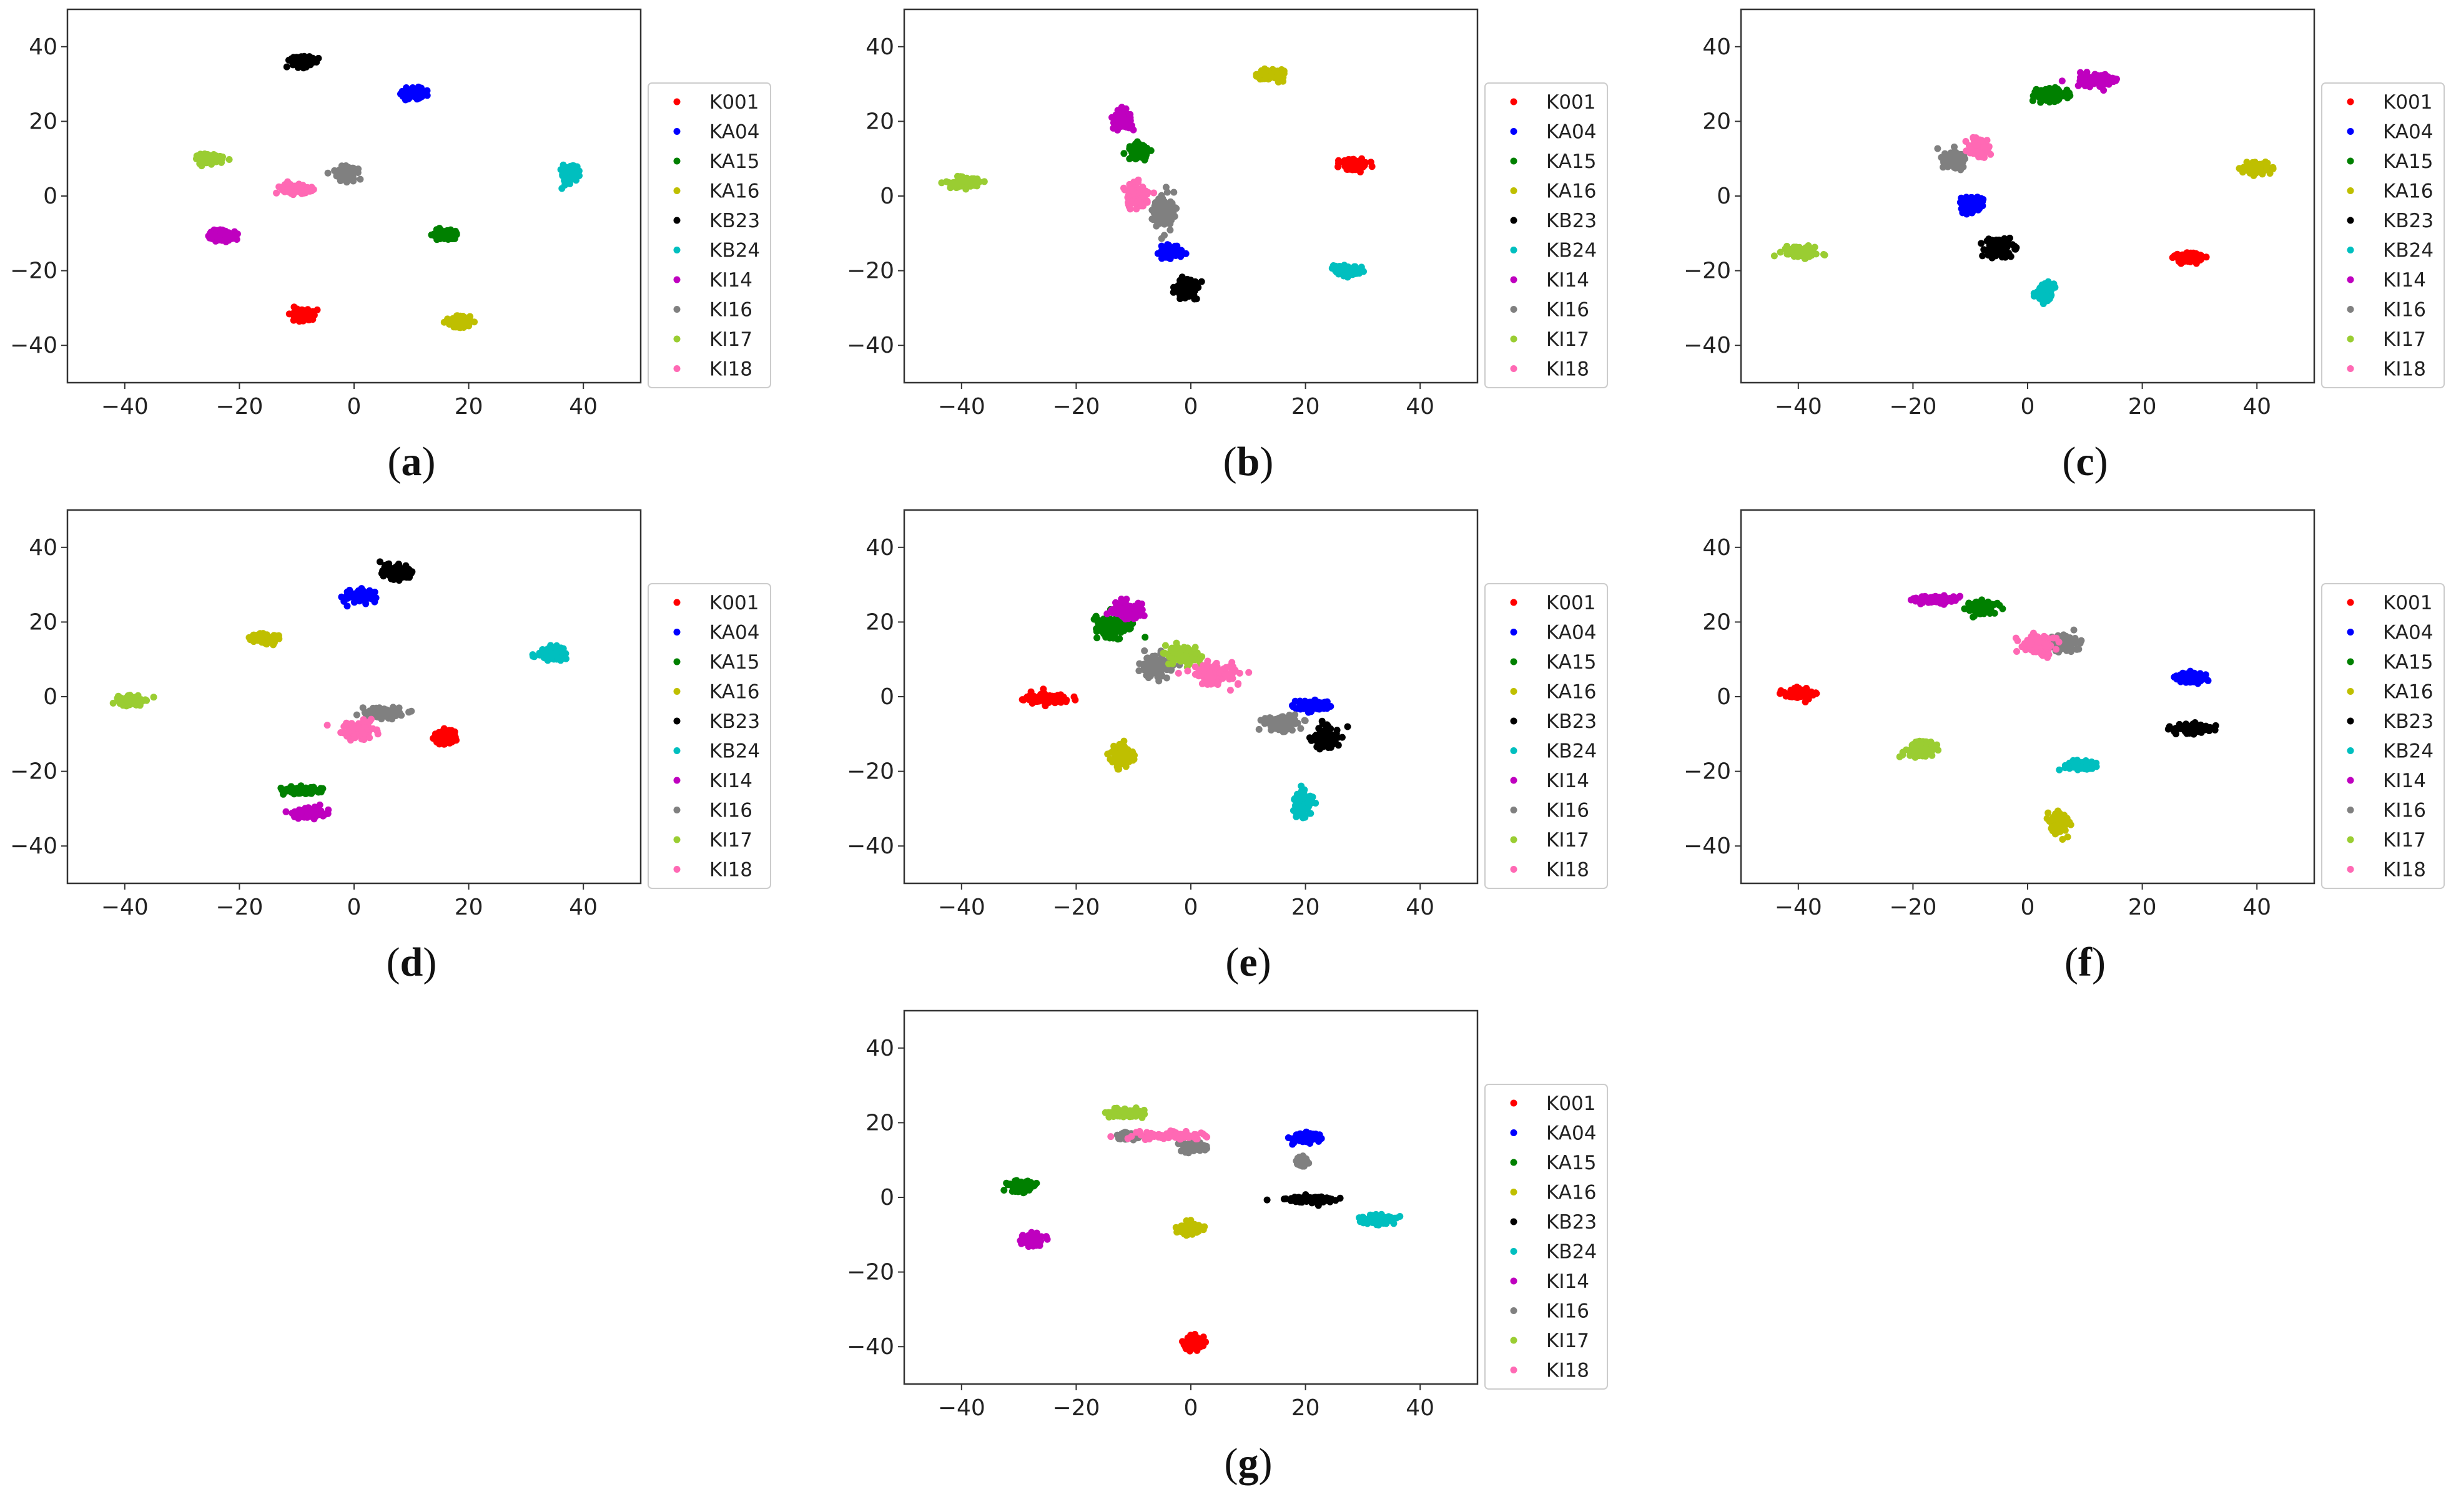 The width and height of the screenshot is (2461, 1512). Describe the element at coordinates (1717, 47) in the screenshot. I see `y-tick-label: 40` at that location.